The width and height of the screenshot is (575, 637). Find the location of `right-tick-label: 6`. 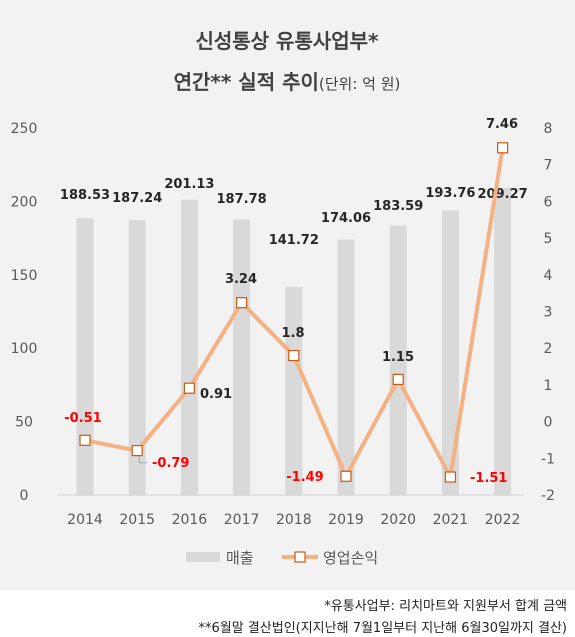

right-tick-label: 6 is located at coordinates (548, 202).